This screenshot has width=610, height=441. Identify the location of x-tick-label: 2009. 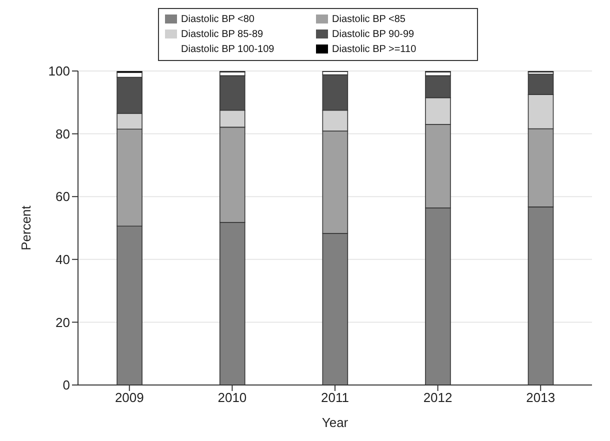
(129, 398).